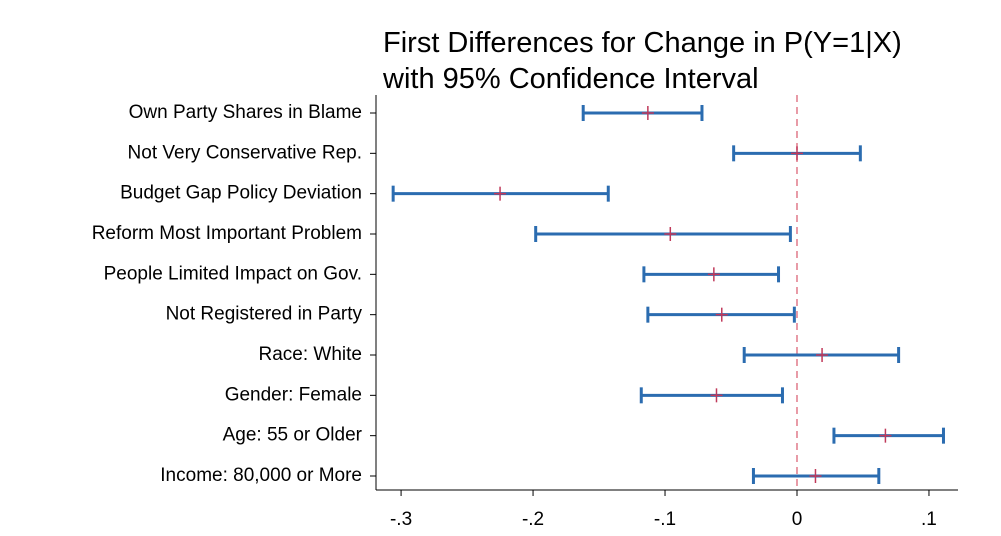 This screenshot has height=536, width=1001. Describe the element at coordinates (929, 519) in the screenshot. I see `x-tick-label: .1` at that location.